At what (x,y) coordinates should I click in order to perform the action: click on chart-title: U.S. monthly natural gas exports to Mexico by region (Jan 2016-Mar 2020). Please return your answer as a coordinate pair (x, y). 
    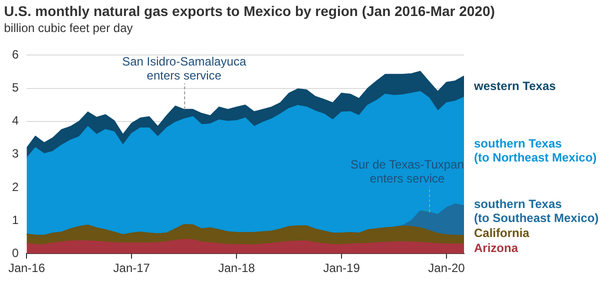
    Looking at the image, I should click on (249, 11).